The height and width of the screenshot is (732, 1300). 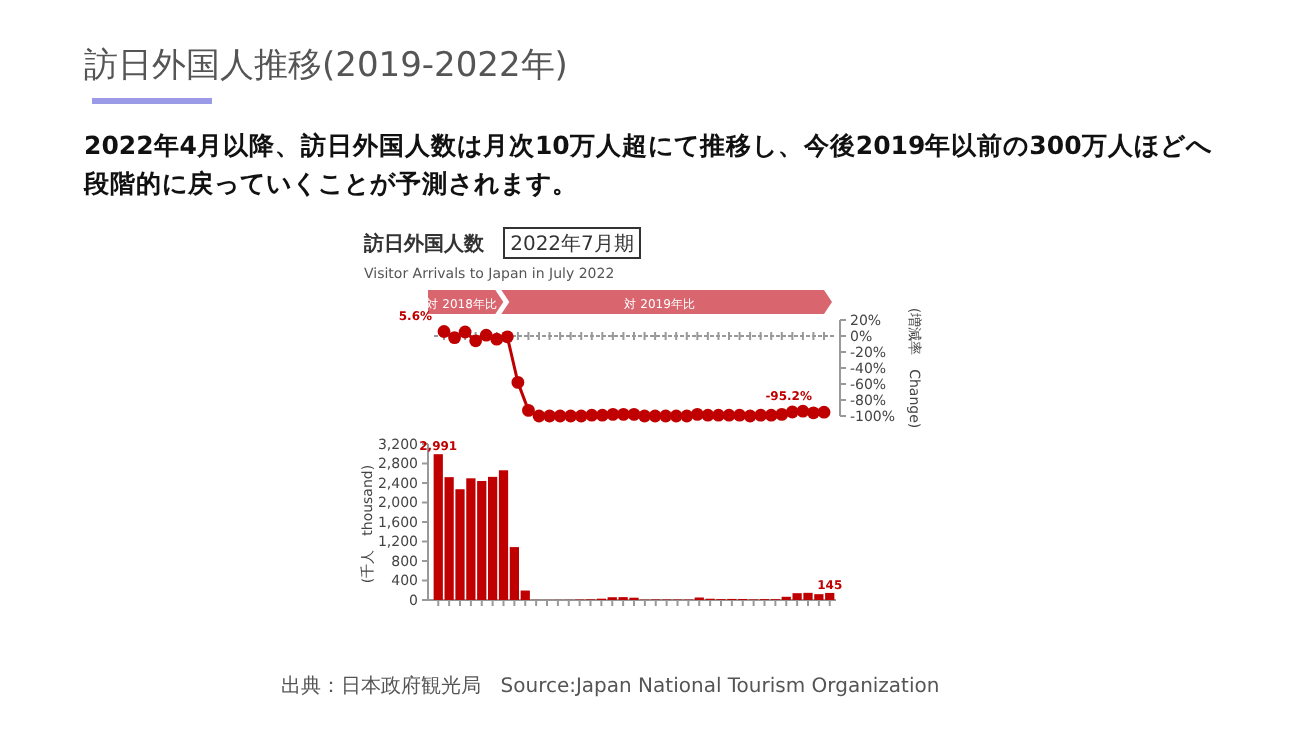 What do you see at coordinates (648, 164) in the screenshot?
I see `chart-subtitle: 2022年4月以降、訪日外国人数は月次10万人超にて推移し、今後2019年以前の300万人ほどへ段階的に戻っていくことが予測されます。` at bounding box center [648, 164].